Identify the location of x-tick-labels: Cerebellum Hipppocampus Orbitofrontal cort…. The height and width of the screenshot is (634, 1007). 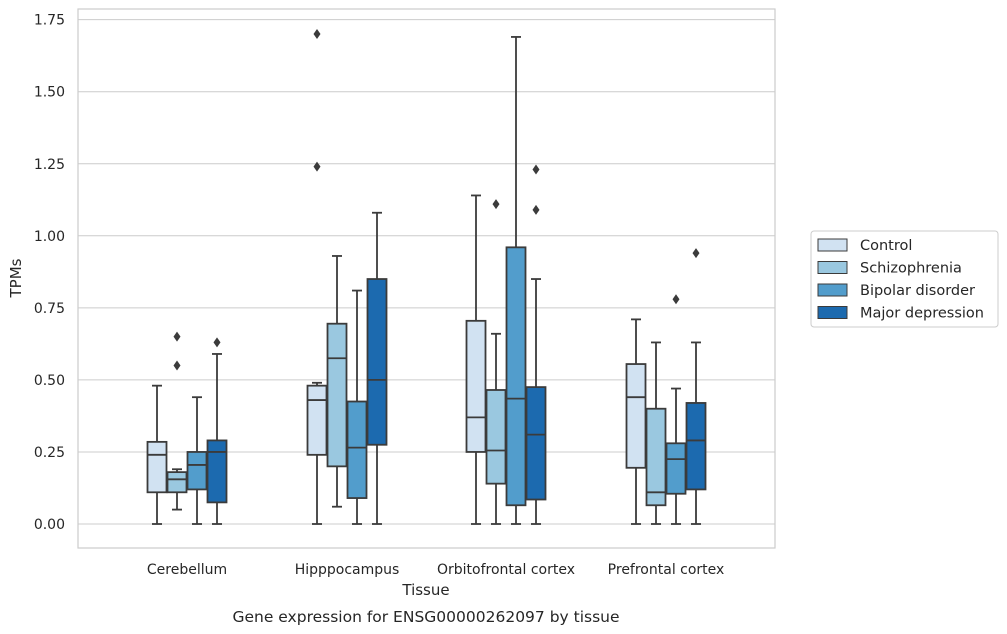
(435, 570).